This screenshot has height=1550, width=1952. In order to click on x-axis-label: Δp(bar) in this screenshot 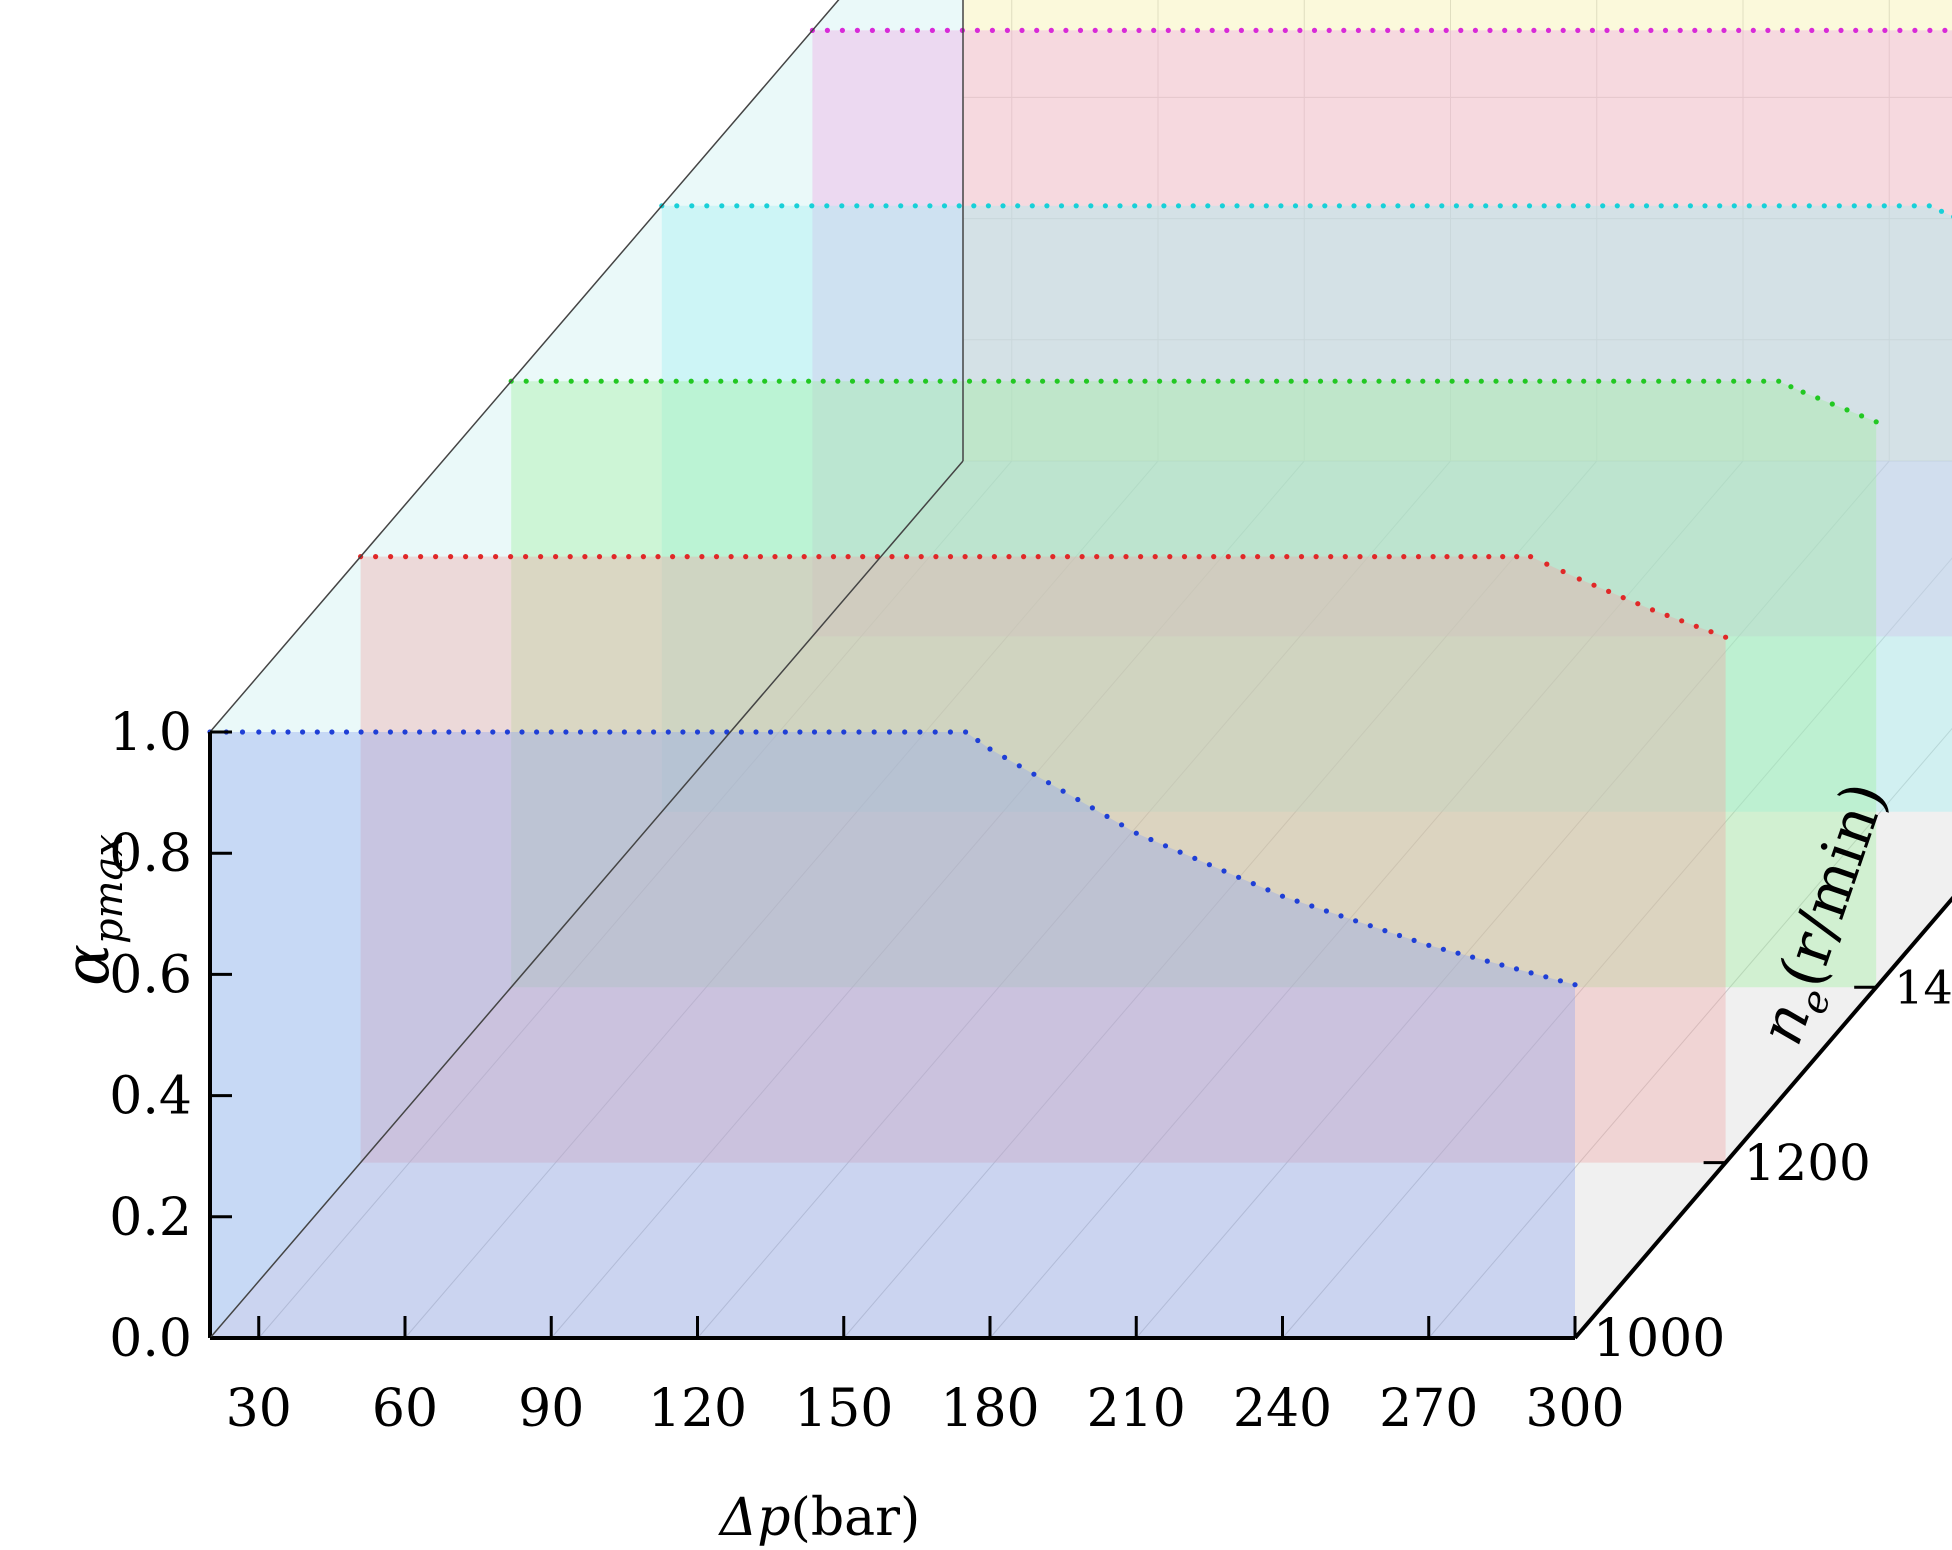, I will do `click(819, 1518)`.